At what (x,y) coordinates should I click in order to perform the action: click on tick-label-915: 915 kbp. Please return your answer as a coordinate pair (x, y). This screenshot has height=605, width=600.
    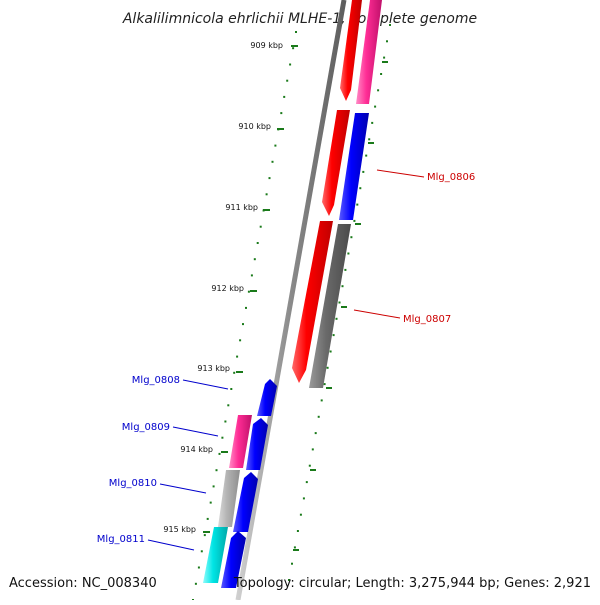
    Looking at the image, I should click on (179, 529).